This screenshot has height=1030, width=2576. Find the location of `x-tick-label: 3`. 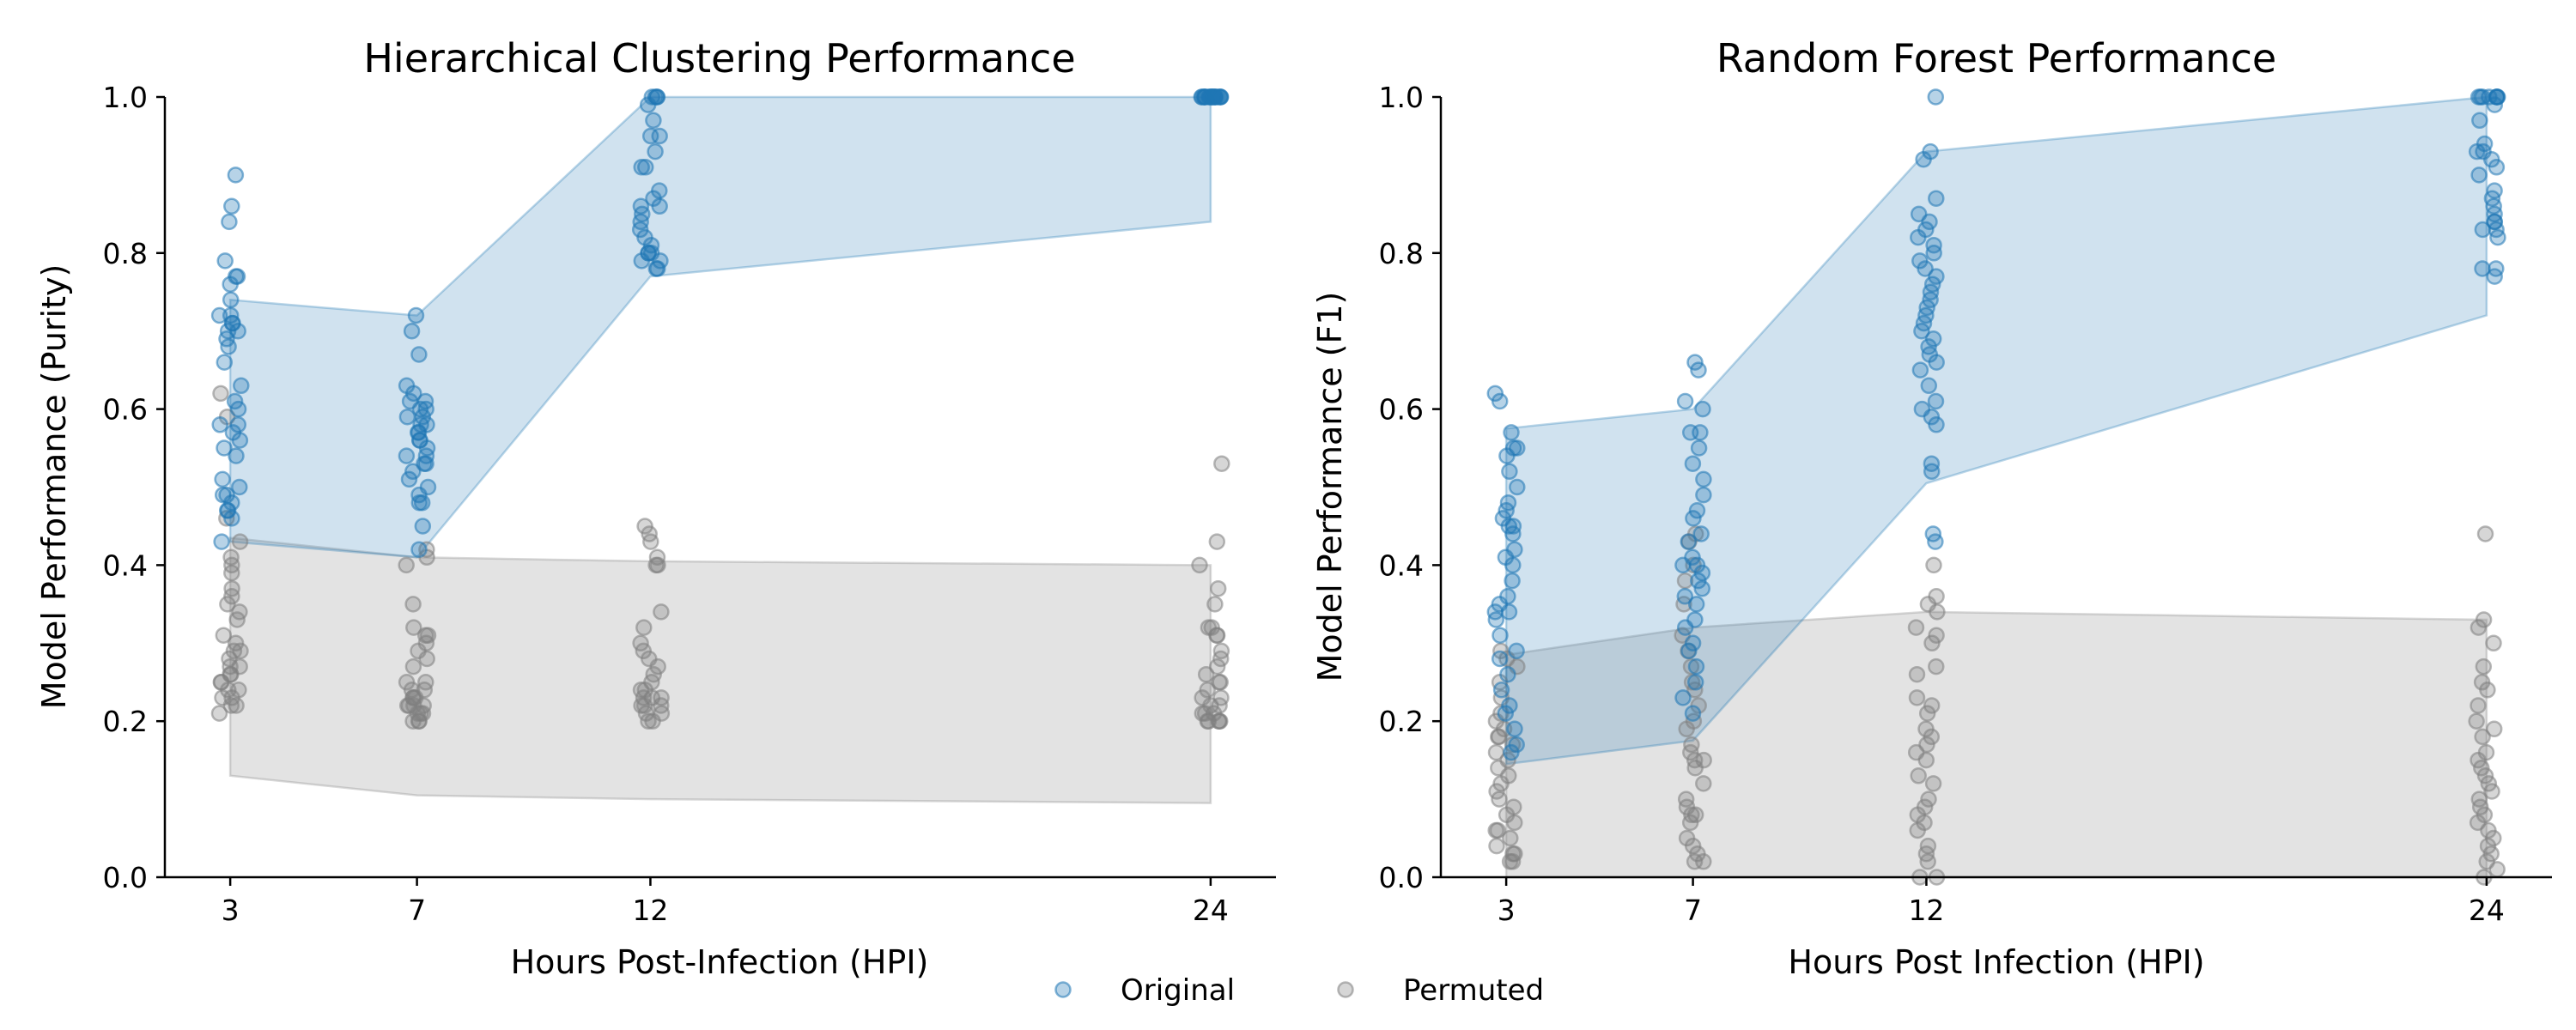

x-tick-label: 3 is located at coordinates (231, 910).